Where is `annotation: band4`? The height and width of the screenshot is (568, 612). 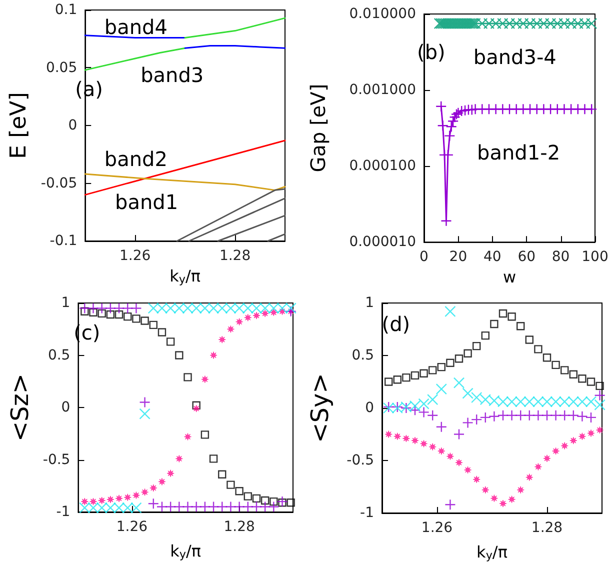 annotation: band4 is located at coordinates (136, 26).